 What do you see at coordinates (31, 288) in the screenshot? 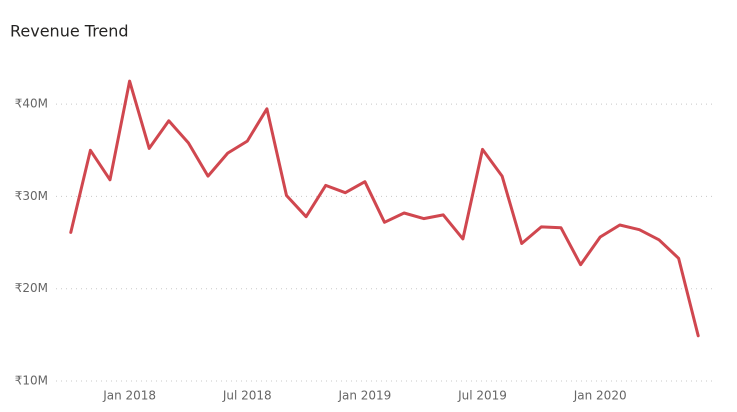
I see `y-tick-label: ₹20M` at bounding box center [31, 288].